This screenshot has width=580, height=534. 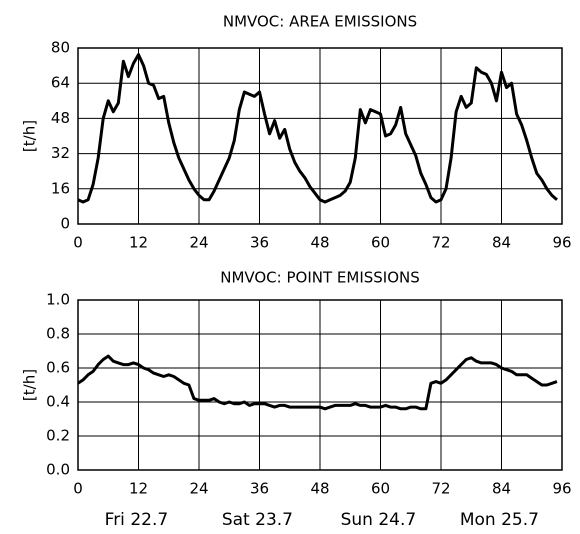 I want to click on day-label: Sun 24.7, so click(x=379, y=520).